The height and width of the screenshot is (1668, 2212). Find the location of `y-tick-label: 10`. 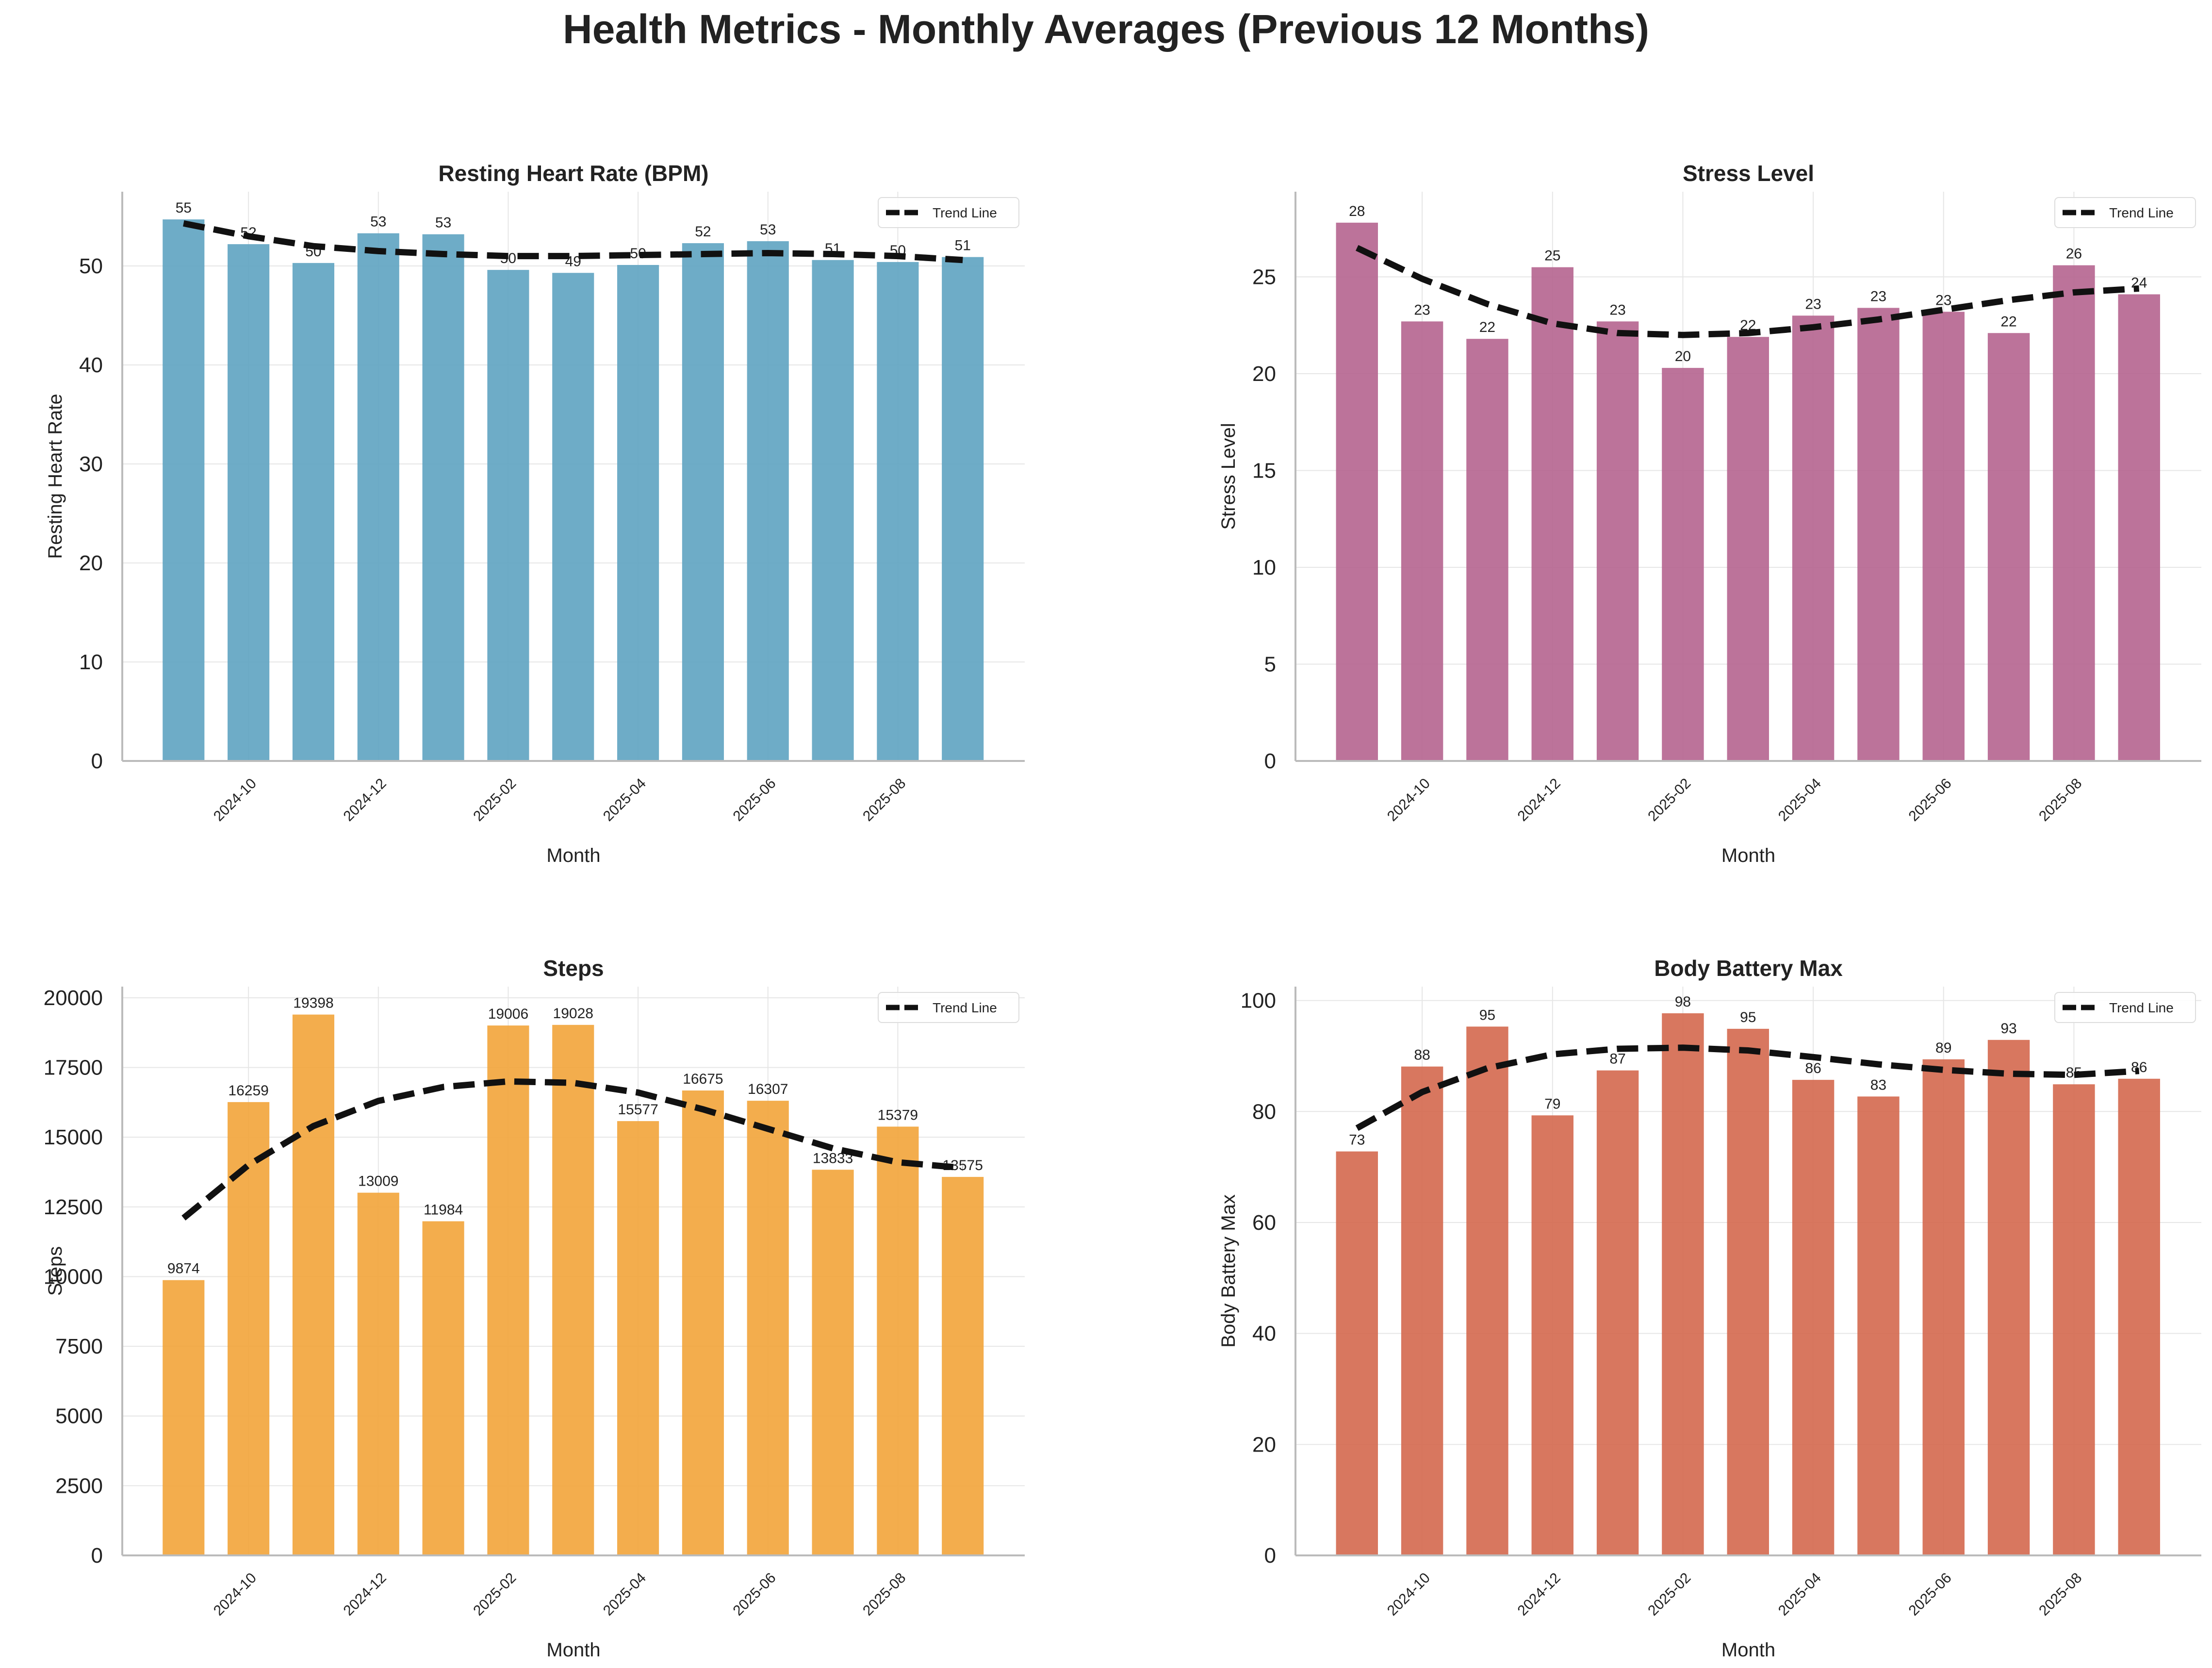

y-tick-label: 10 is located at coordinates (91, 662).